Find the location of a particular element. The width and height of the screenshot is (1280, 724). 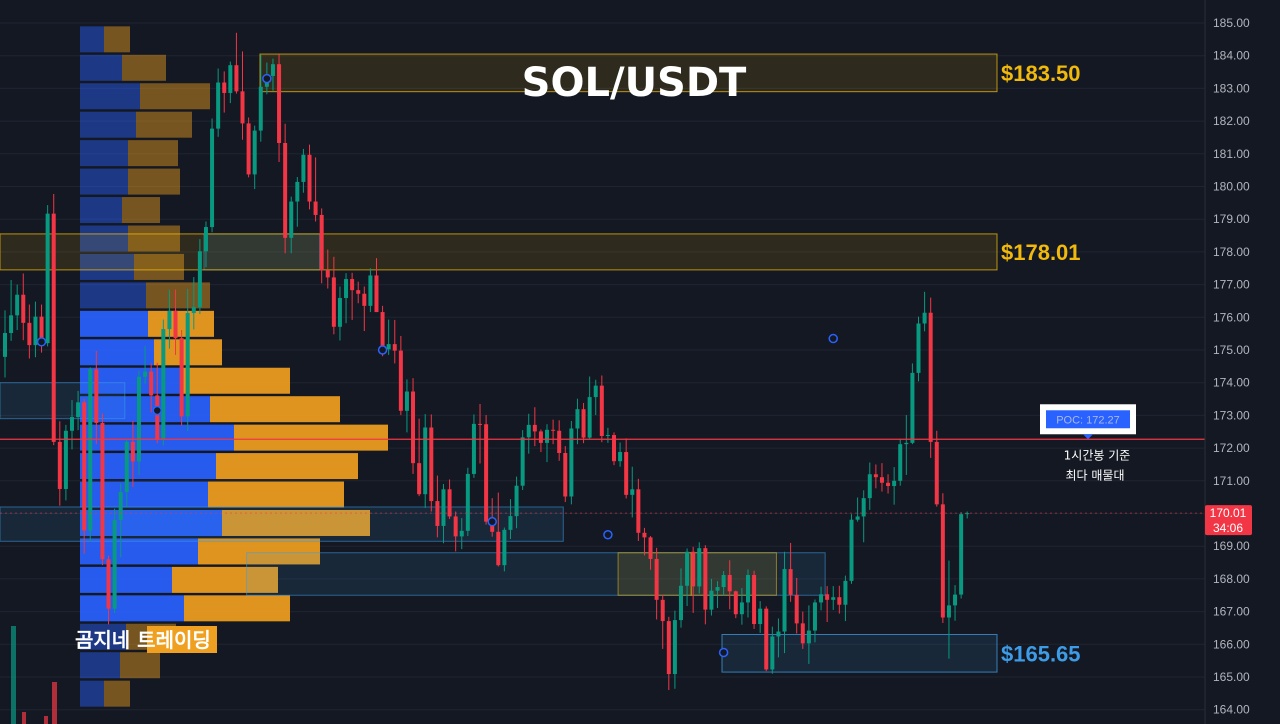

price-tick-label: 181.00 is located at coordinates (1231, 154).